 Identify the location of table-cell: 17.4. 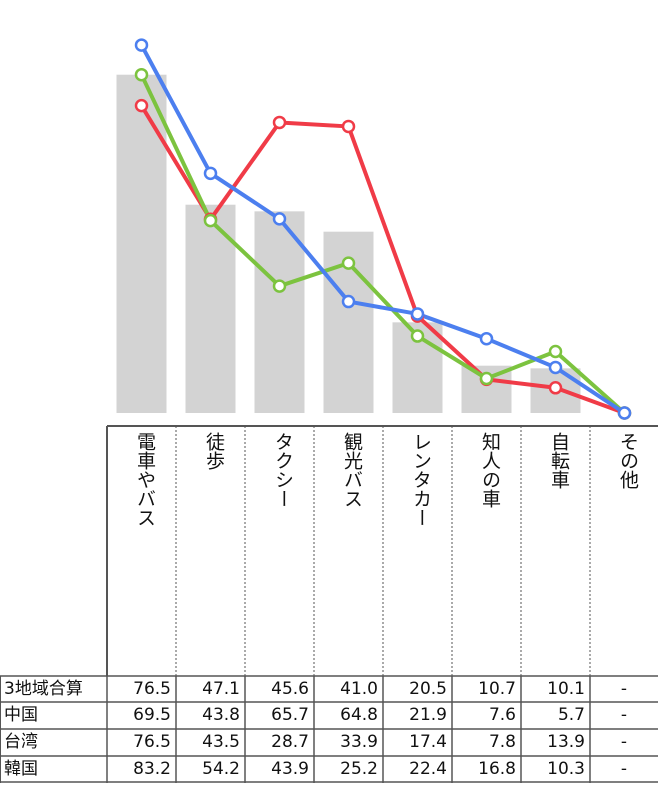
(428, 742).